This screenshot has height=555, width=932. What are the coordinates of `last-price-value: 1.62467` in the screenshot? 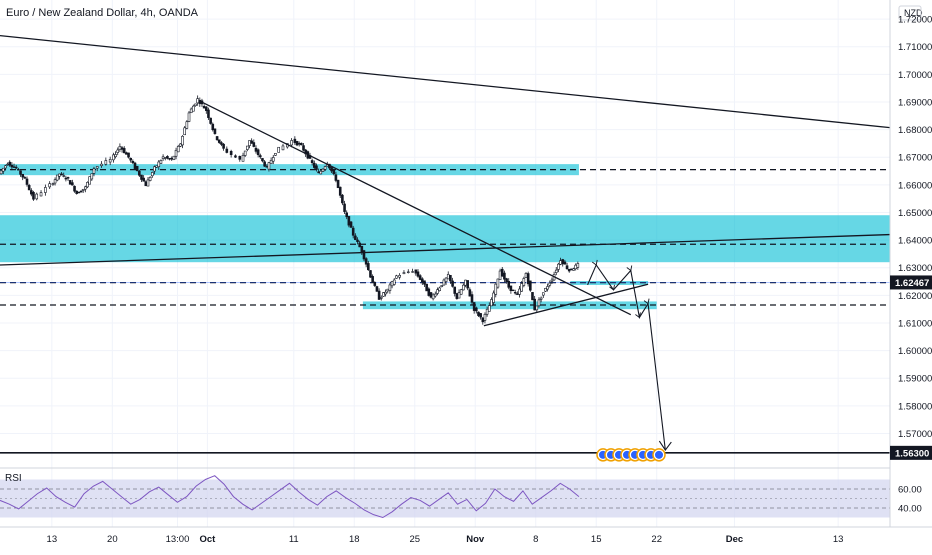 It's located at (912, 283).